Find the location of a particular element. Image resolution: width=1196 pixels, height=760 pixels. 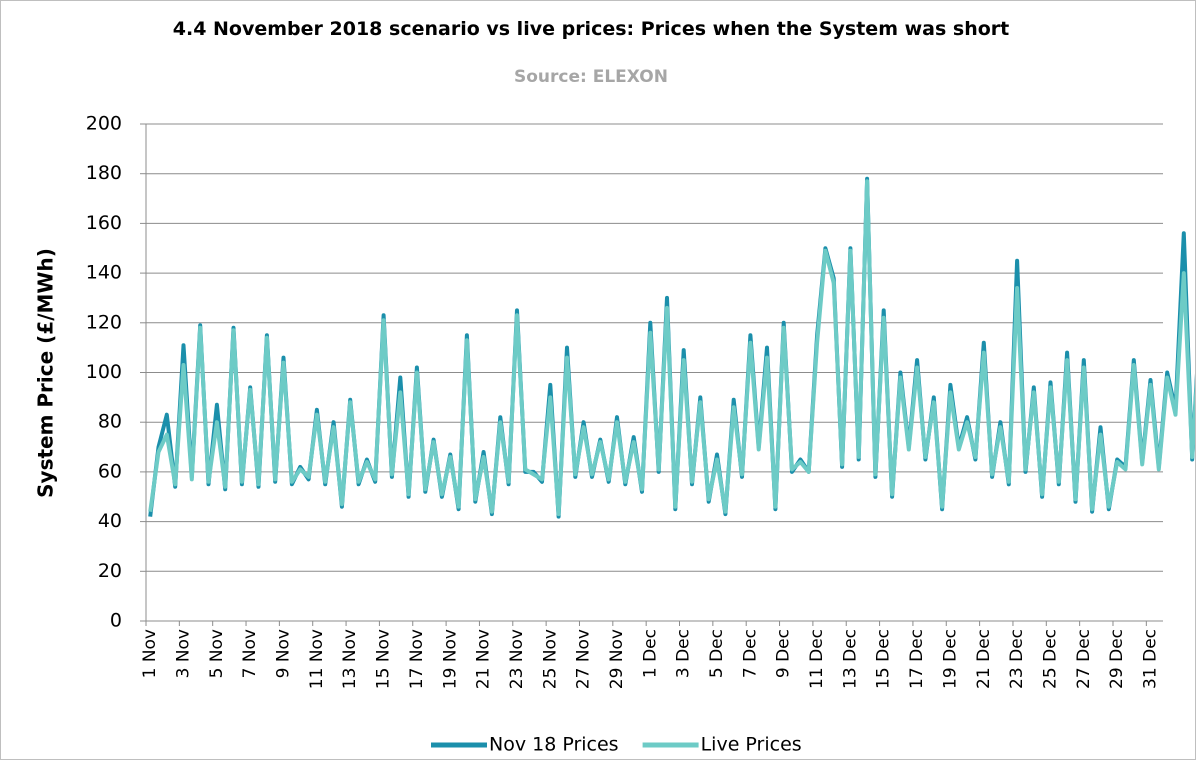

x-tick-label: 7 Dec is located at coordinates (750, 653).